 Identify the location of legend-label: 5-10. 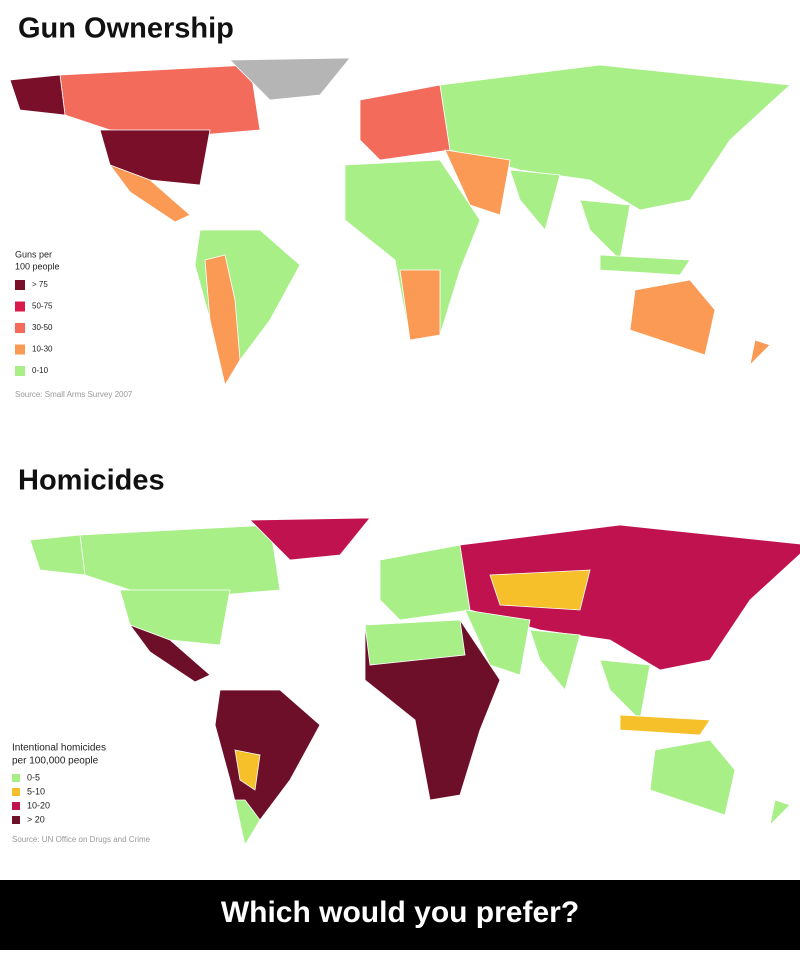
(36, 791).